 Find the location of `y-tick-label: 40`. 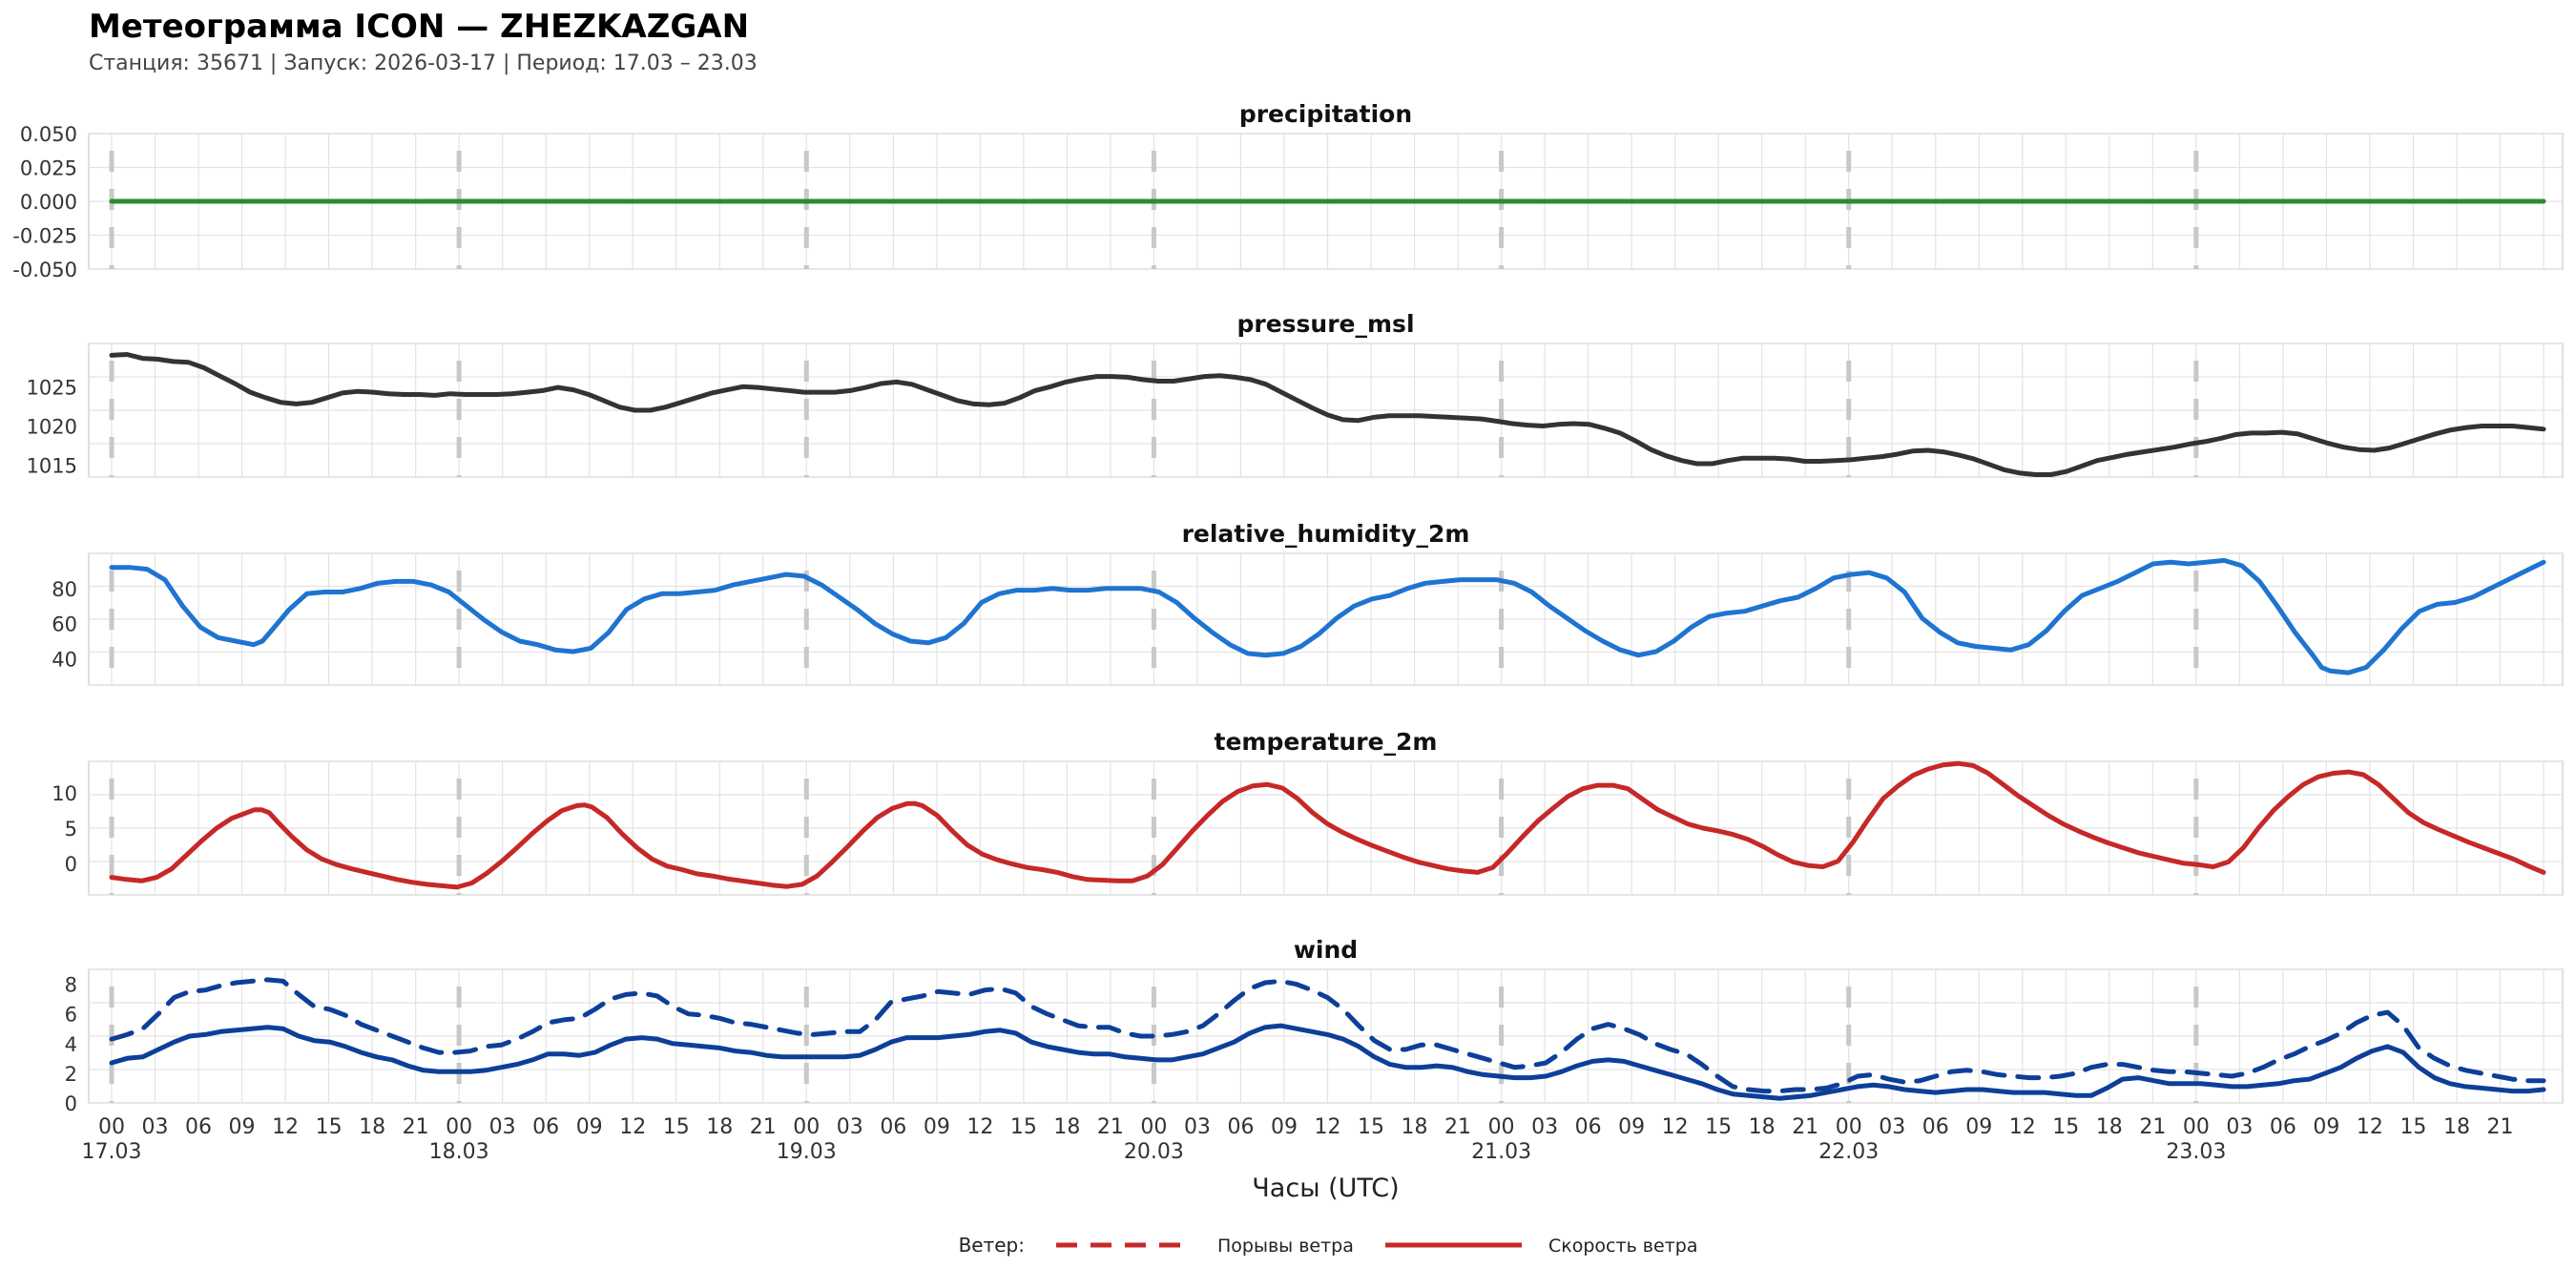

y-tick-label: 40 is located at coordinates (64, 659).